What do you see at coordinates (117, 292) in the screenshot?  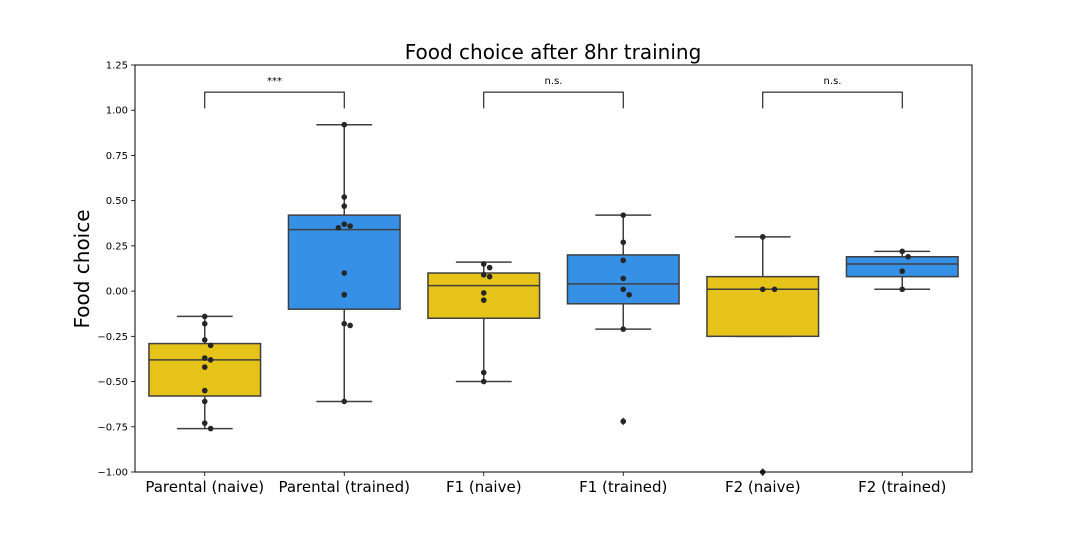 I see `y-tick-label: 0.00` at bounding box center [117, 292].